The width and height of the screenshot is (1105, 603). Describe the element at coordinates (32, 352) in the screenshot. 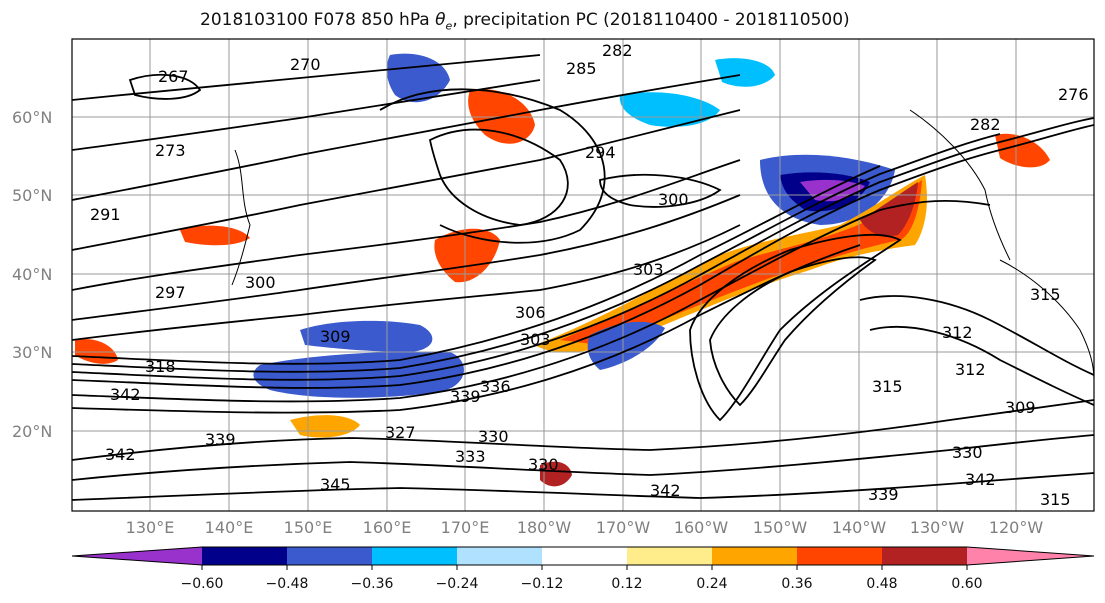

I see `lat-label: 30°N` at that location.